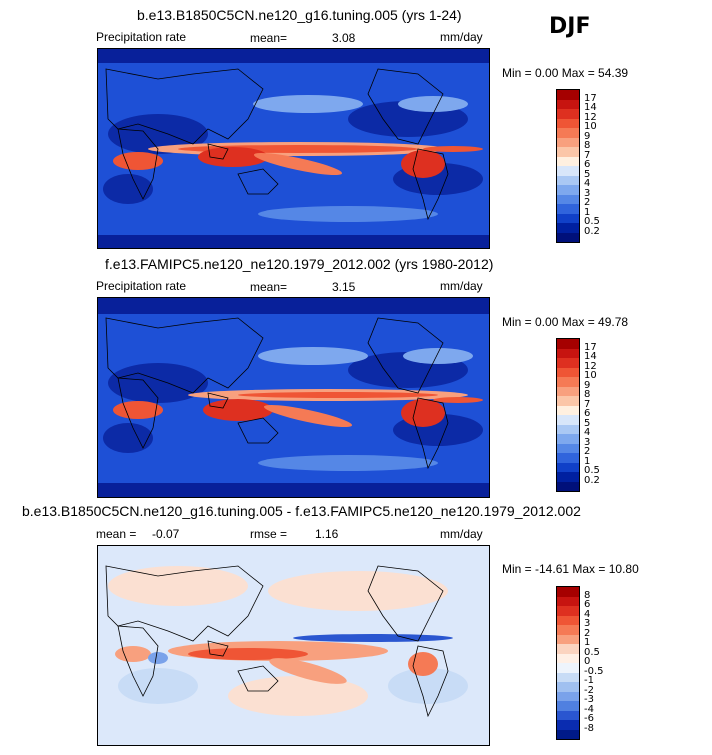 Image resolution: width=712 pixels, height=755 pixels. I want to click on panel2-units: mm/day, so click(461, 286).